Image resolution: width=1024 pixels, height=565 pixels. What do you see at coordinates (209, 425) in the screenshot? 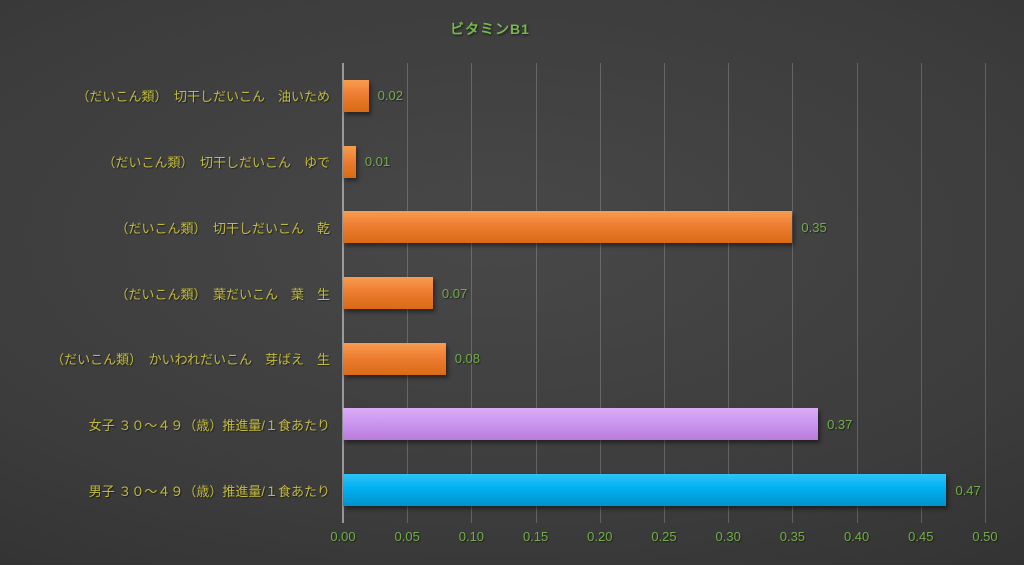
I see `category-label: 女子 ３０～４９（歳）推進量/１食あたり` at bounding box center [209, 425].